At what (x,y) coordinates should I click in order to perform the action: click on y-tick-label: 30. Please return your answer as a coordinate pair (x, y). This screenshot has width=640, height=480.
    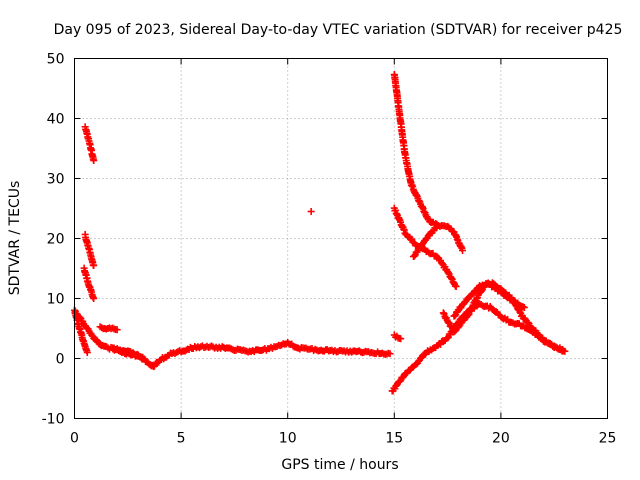
    Looking at the image, I should click on (56, 180).